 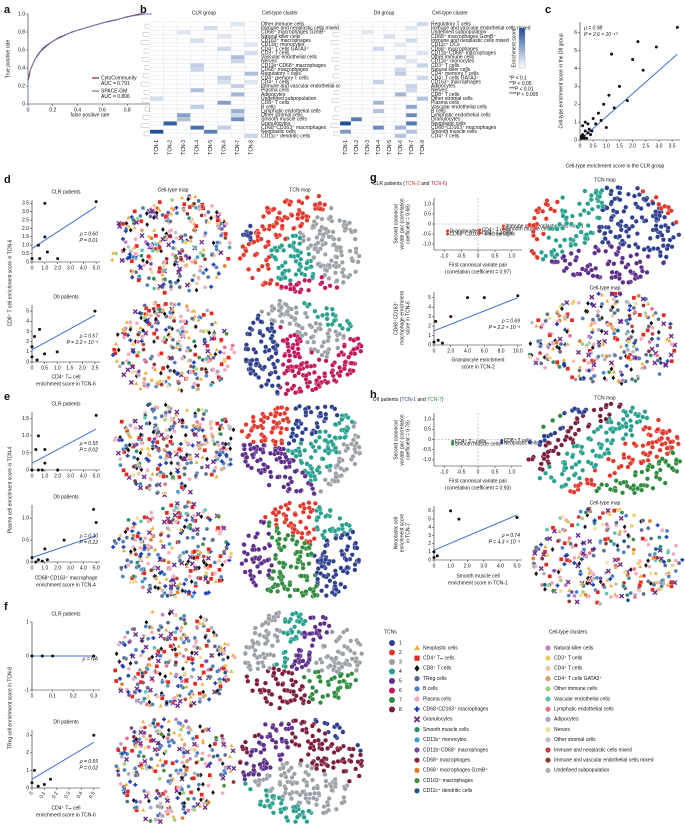 What do you see at coordinates (283, 45) in the screenshot?
I see `row-label: CD11b⁺ monocytes` at bounding box center [283, 45].